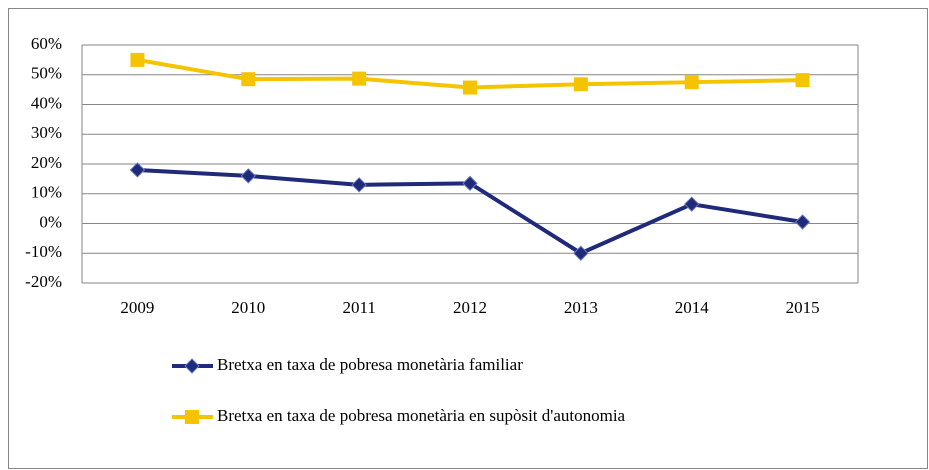 This screenshot has width=929, height=470. I want to click on y-tick-label: 30%, so click(46, 132).